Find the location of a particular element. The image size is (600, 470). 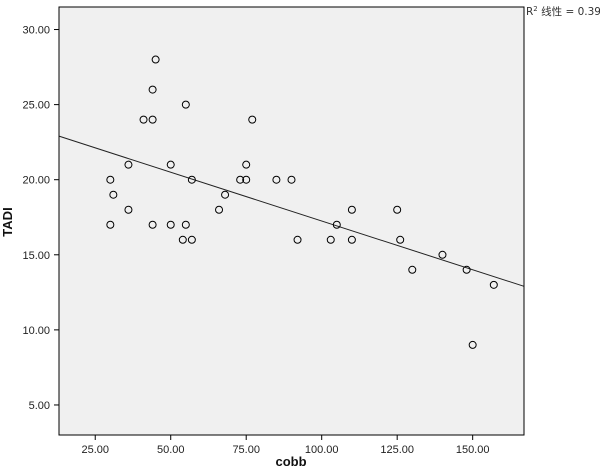

y-tick-labels: 5.00 10.00 15.00 20.00 25.00 30.00 is located at coordinates (36, 218).